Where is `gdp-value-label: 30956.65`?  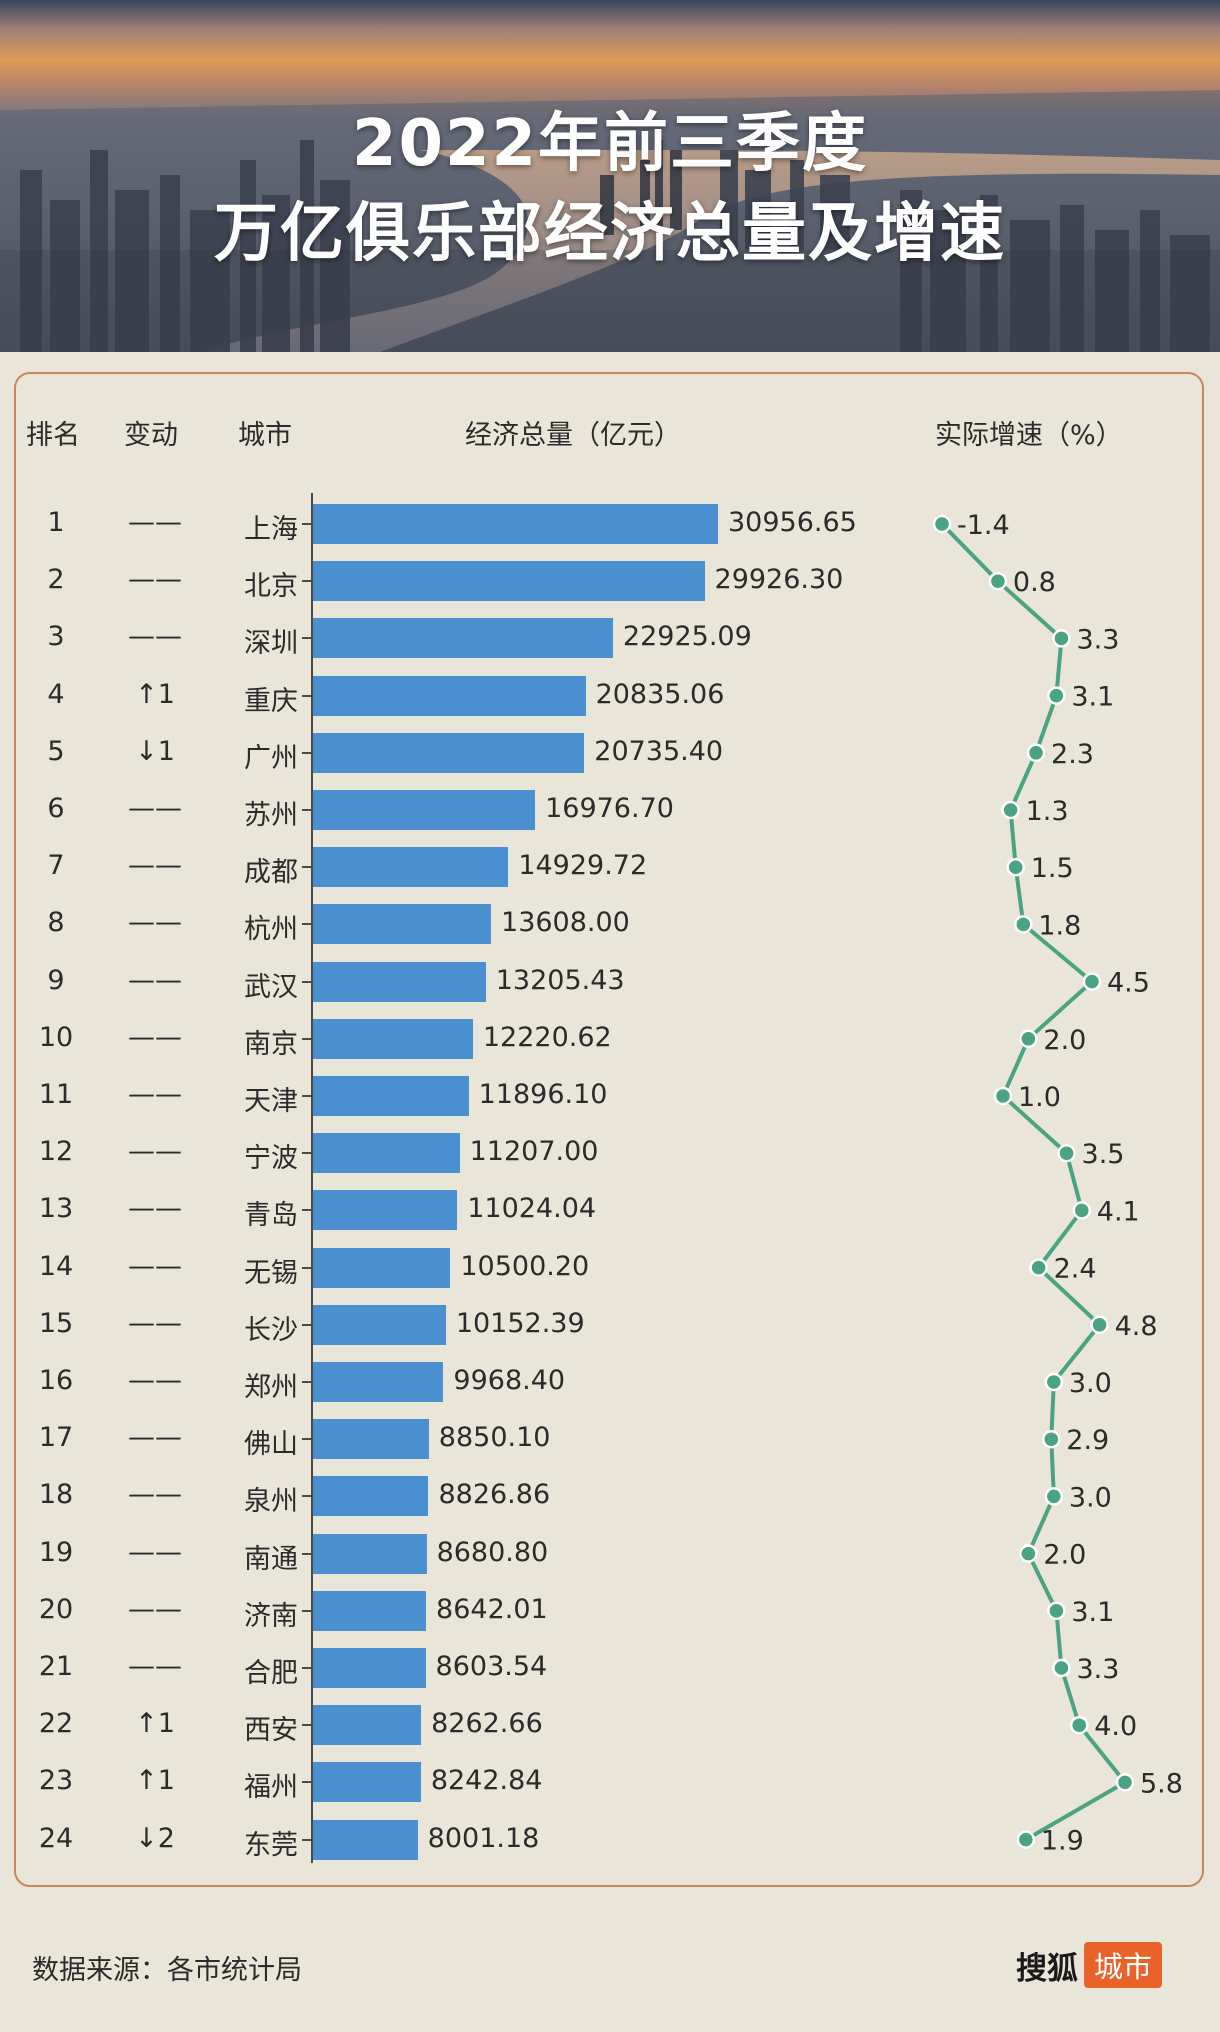
gdp-value-label: 30956.65 is located at coordinates (792, 522).